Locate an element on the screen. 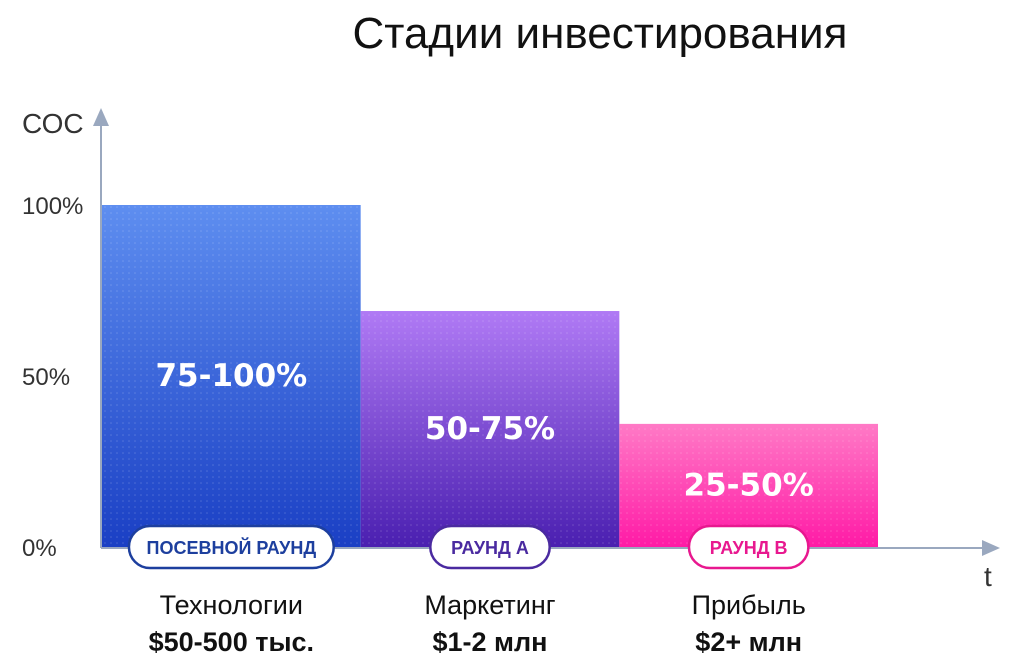 The height and width of the screenshot is (672, 1024). bar-value-label: 75-100% is located at coordinates (231, 376).